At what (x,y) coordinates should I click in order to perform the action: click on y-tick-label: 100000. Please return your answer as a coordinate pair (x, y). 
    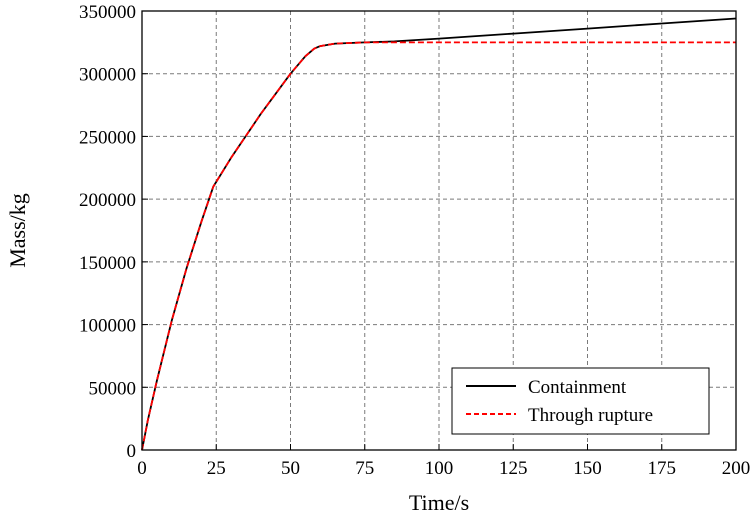
    Looking at the image, I should click on (107, 326).